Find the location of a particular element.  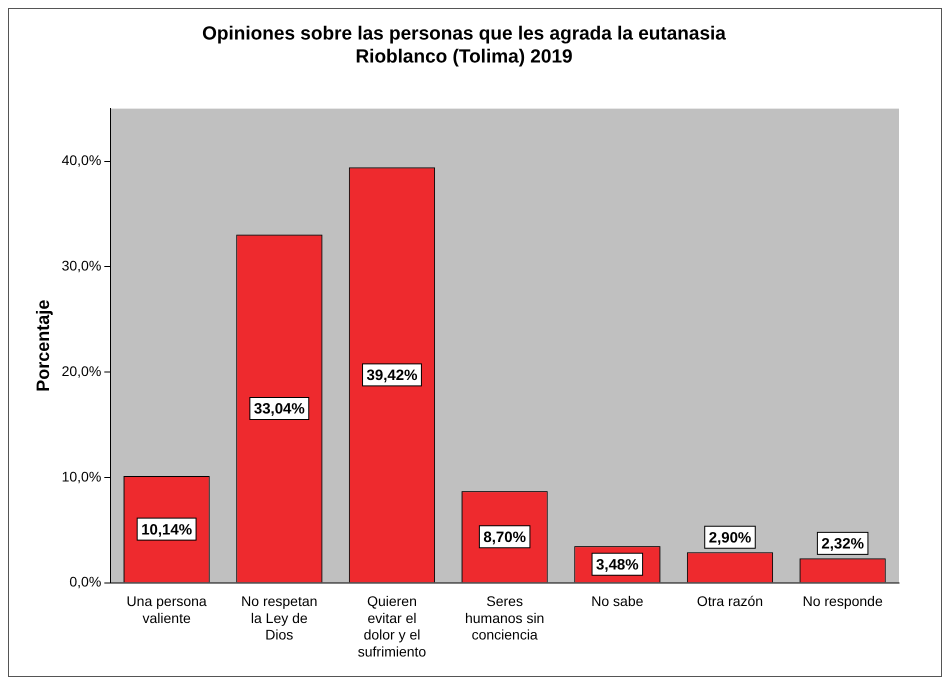

data-label: 8,70% is located at coordinates (504, 537).